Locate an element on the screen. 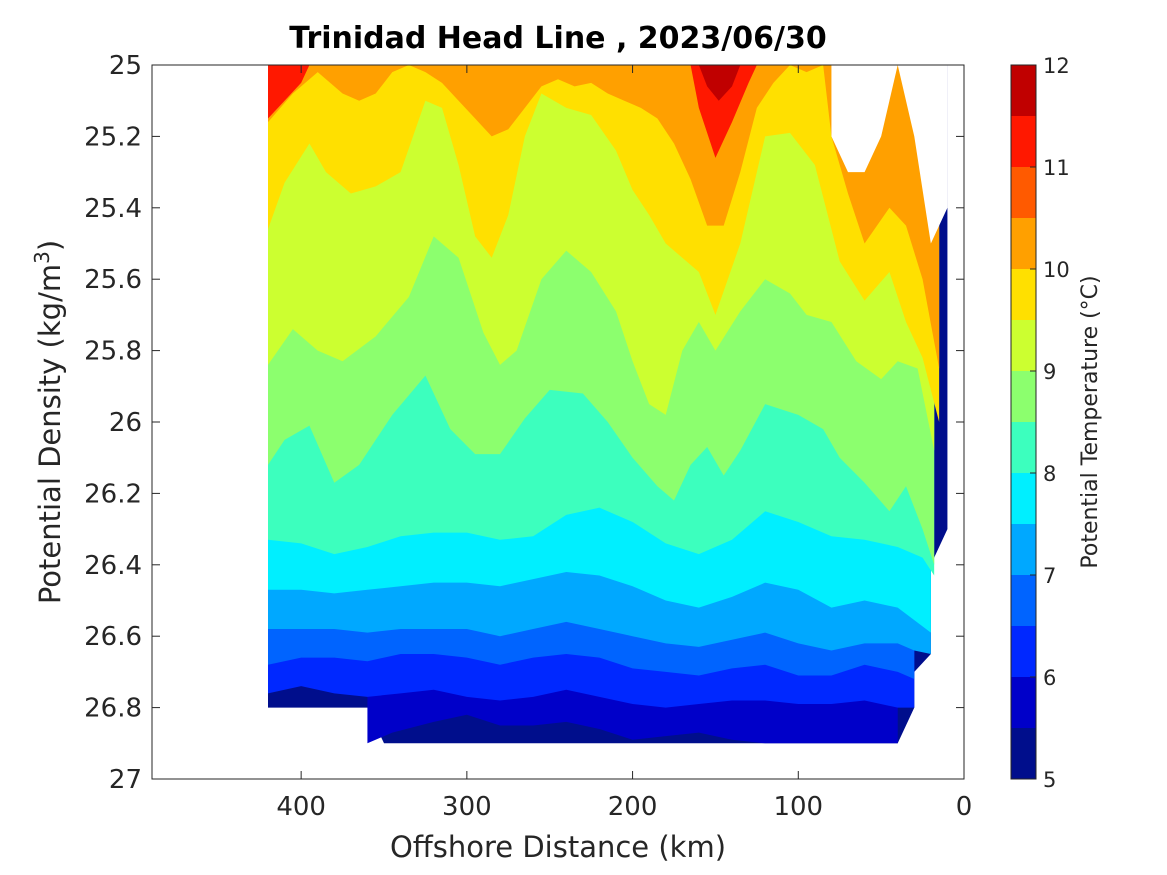 The width and height of the screenshot is (1167, 875). colorbar-tick-label-0: 5 is located at coordinates (1049, 780).